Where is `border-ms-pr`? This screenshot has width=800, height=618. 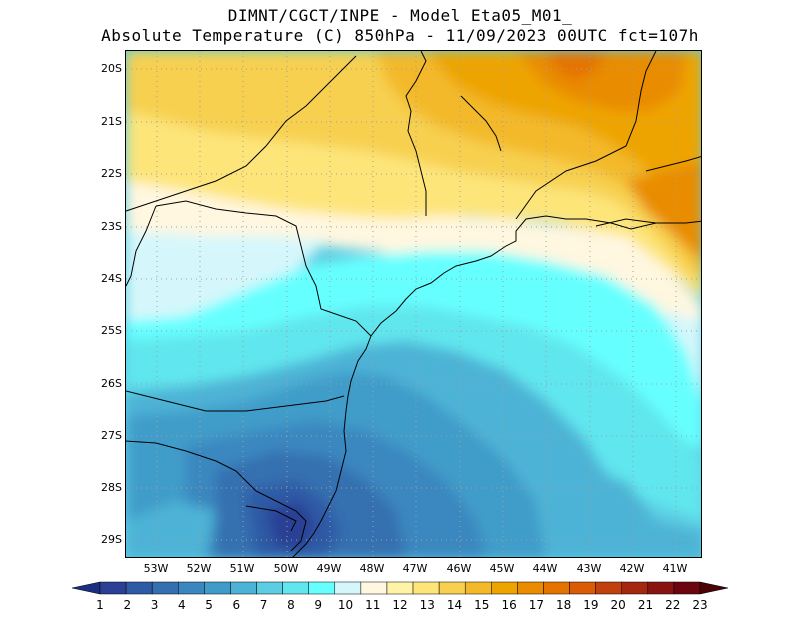
border-ms-pr is located at coordinates (141, 246).